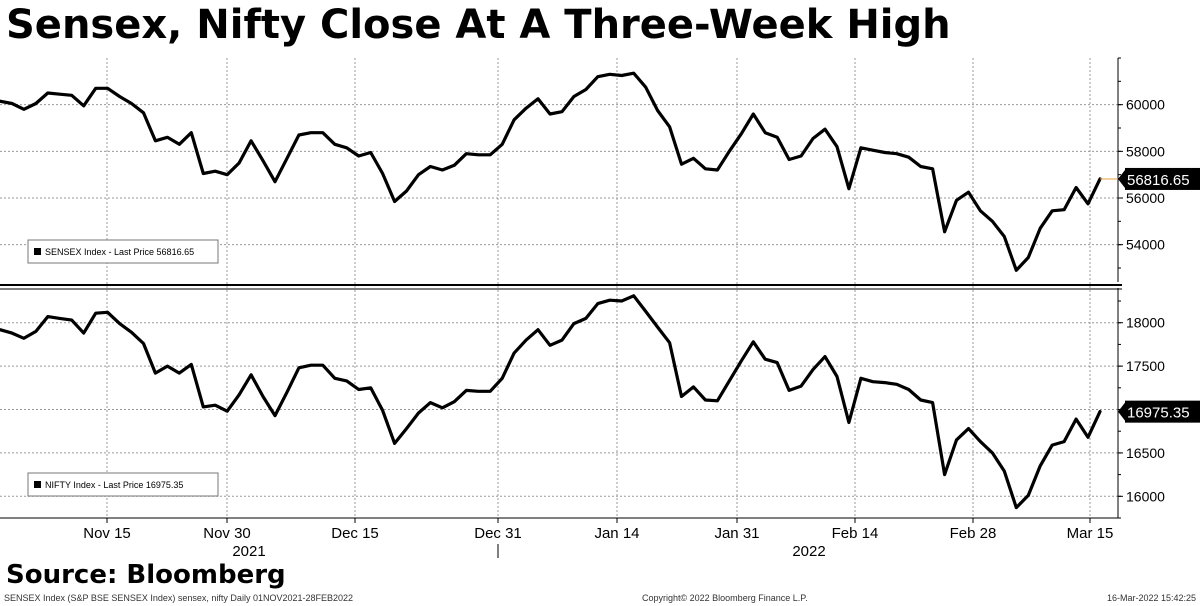 This screenshot has width=1200, height=606. What do you see at coordinates (1158, 413) in the screenshot?
I see `last-price-label: 16975.35` at bounding box center [1158, 413].